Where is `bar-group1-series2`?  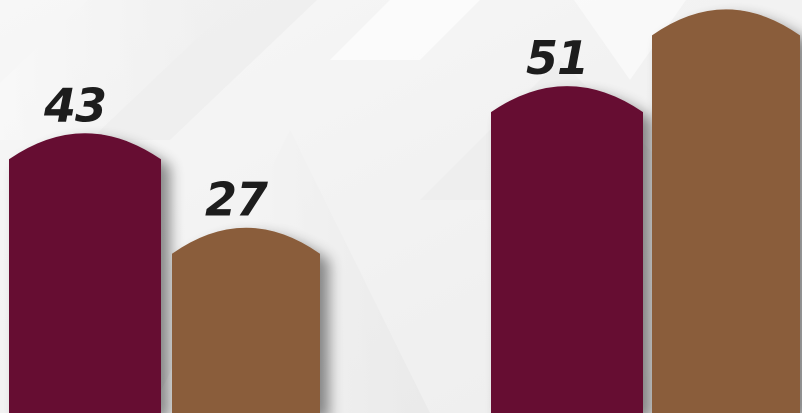
bar-group1-series2 is located at coordinates (246, 320).